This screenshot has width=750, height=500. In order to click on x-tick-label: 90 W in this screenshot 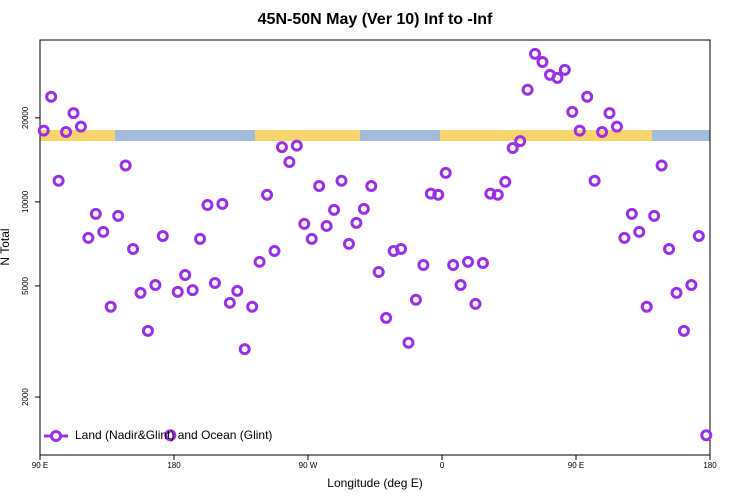, I will do `click(308, 465)`.